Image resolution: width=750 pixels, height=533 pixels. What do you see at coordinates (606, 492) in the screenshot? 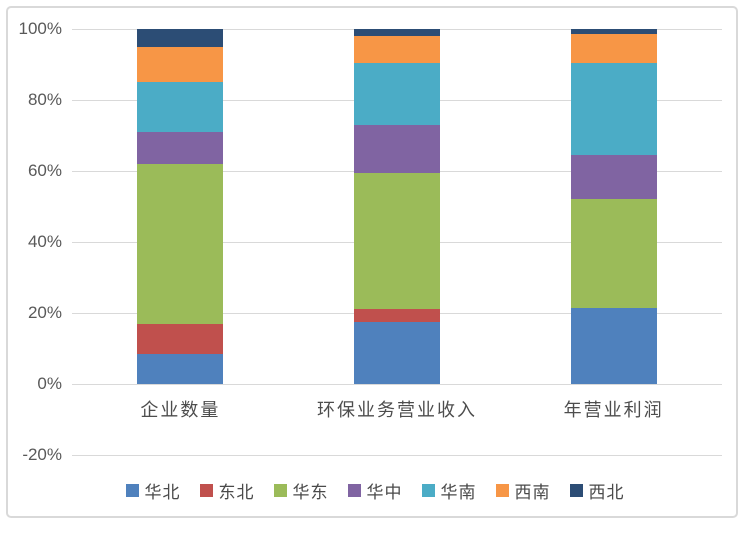
I see `legend-label: 西北` at bounding box center [606, 492].